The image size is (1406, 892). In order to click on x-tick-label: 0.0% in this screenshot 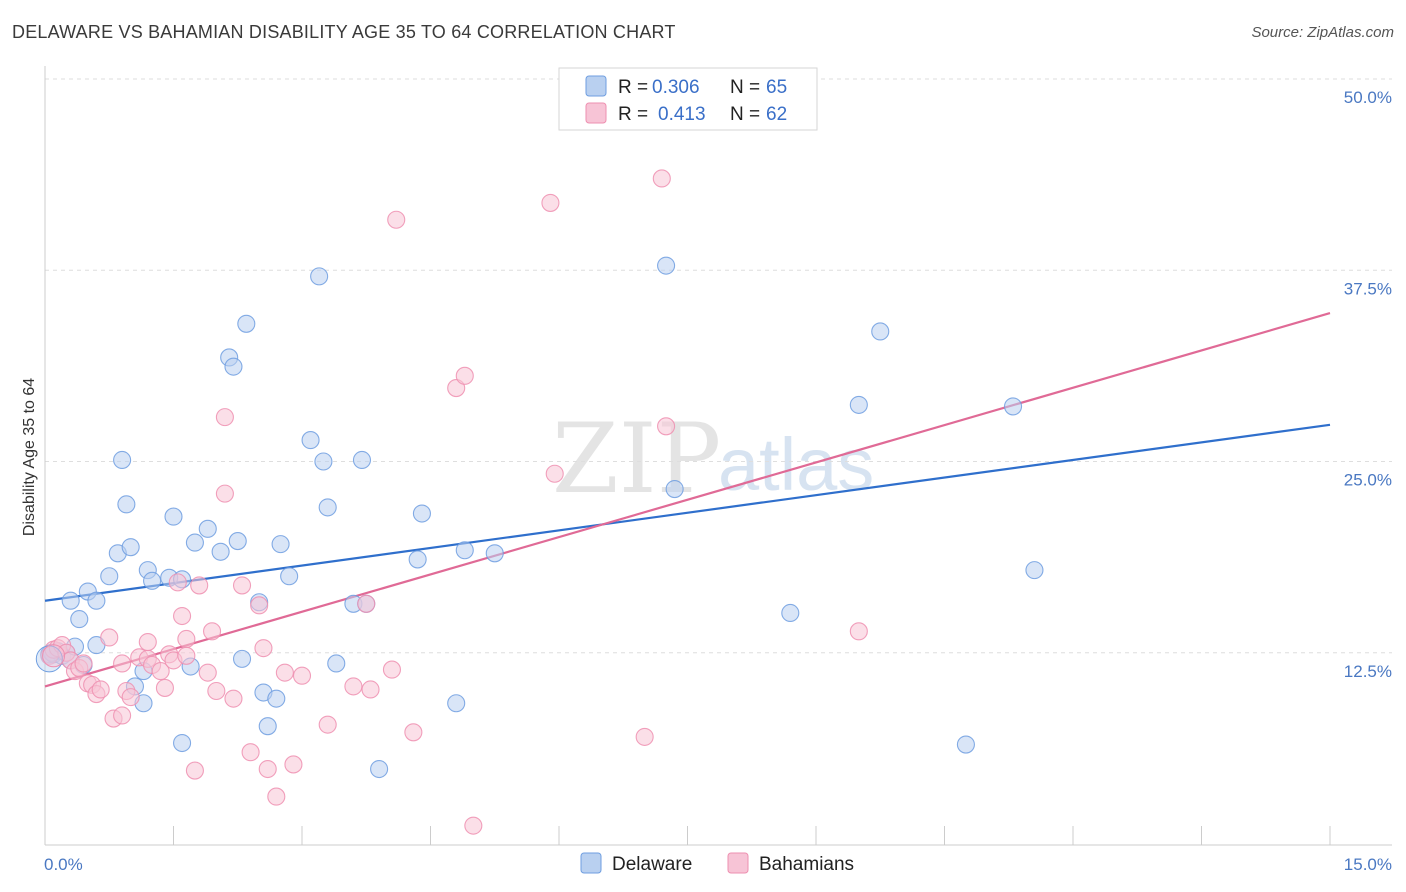, I will do `click(63, 864)`.